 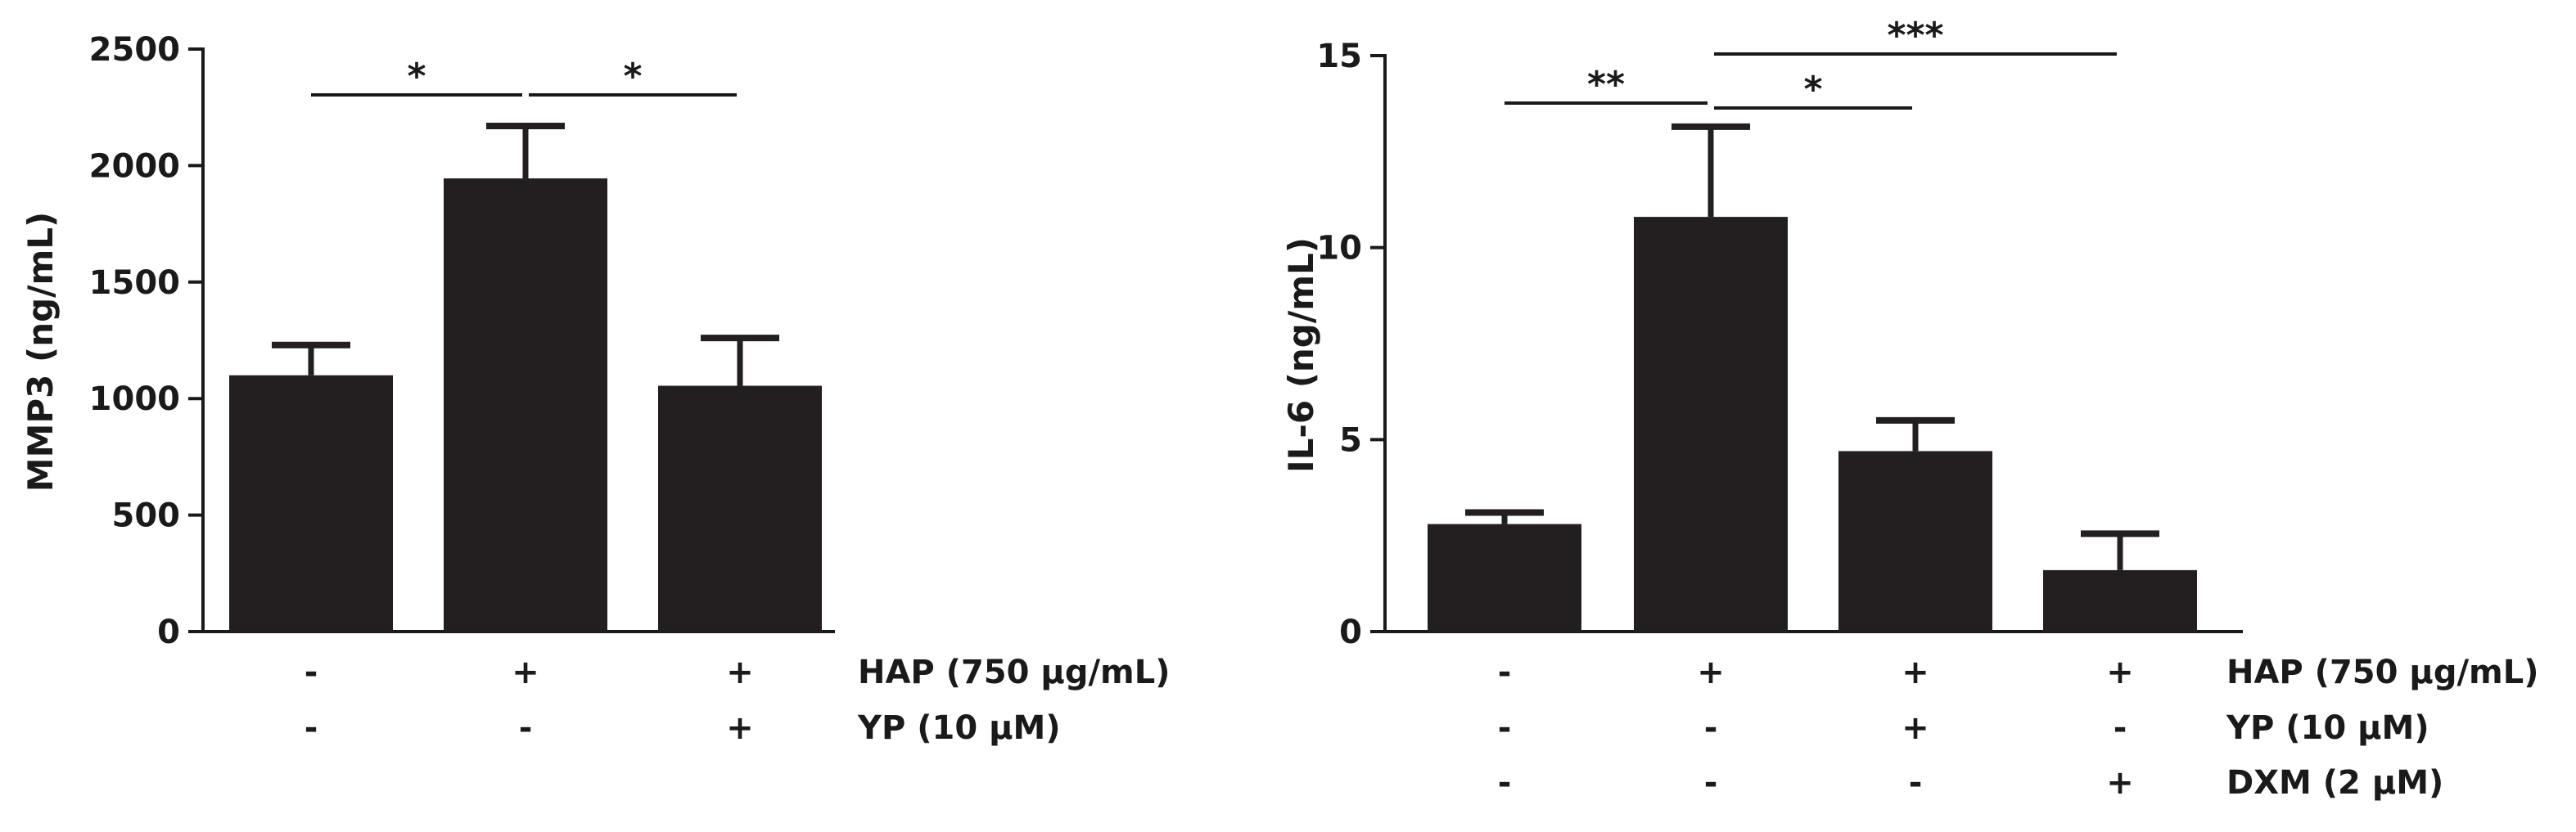 What do you see at coordinates (134, 166) in the screenshot?
I see `y-tick-label: 2000` at bounding box center [134, 166].